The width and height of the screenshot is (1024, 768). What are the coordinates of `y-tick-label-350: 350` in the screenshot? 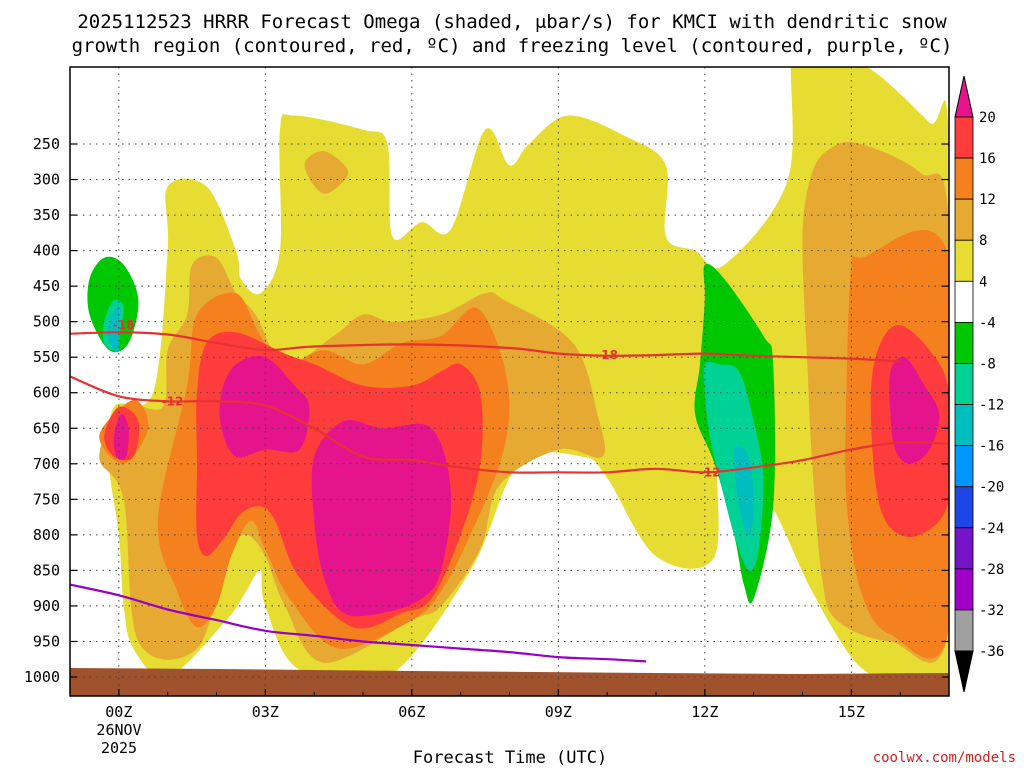 It's located at (46, 215).